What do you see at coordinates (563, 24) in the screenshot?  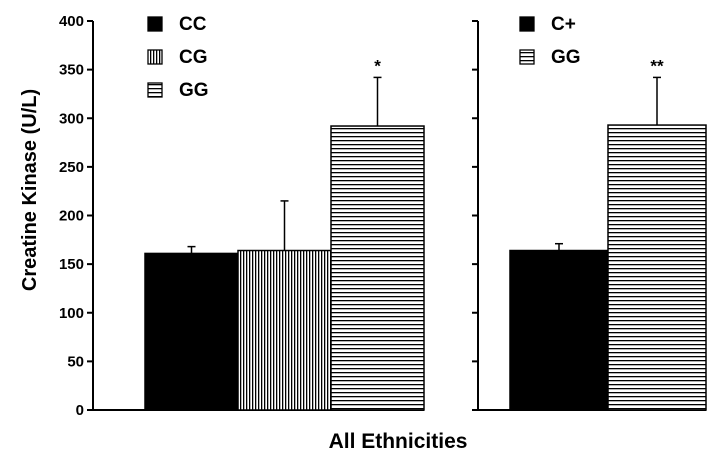 I see `legend-label: C+` at bounding box center [563, 24].